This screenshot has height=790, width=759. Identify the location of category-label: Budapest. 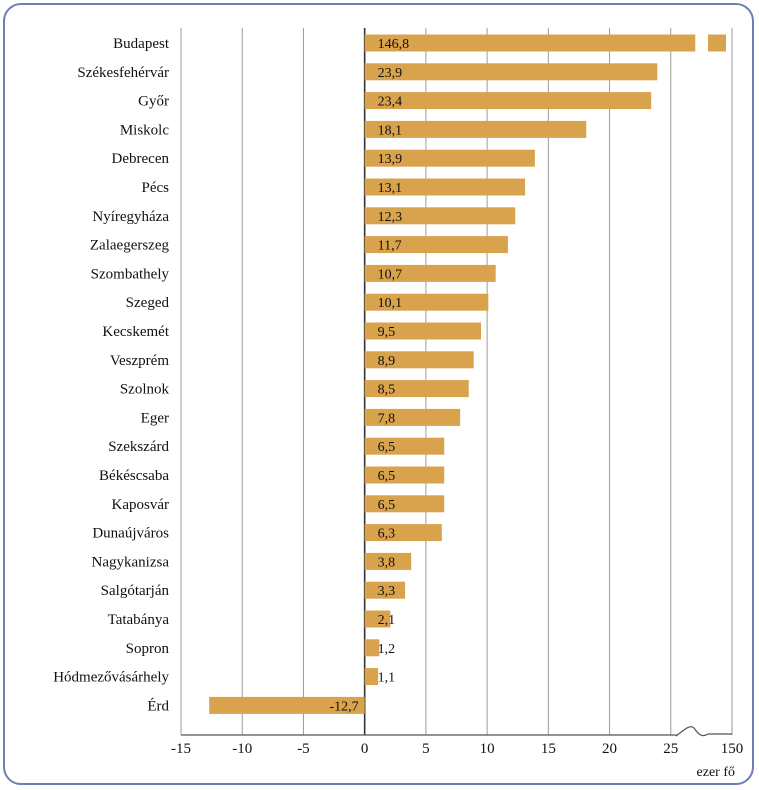
(141, 44).